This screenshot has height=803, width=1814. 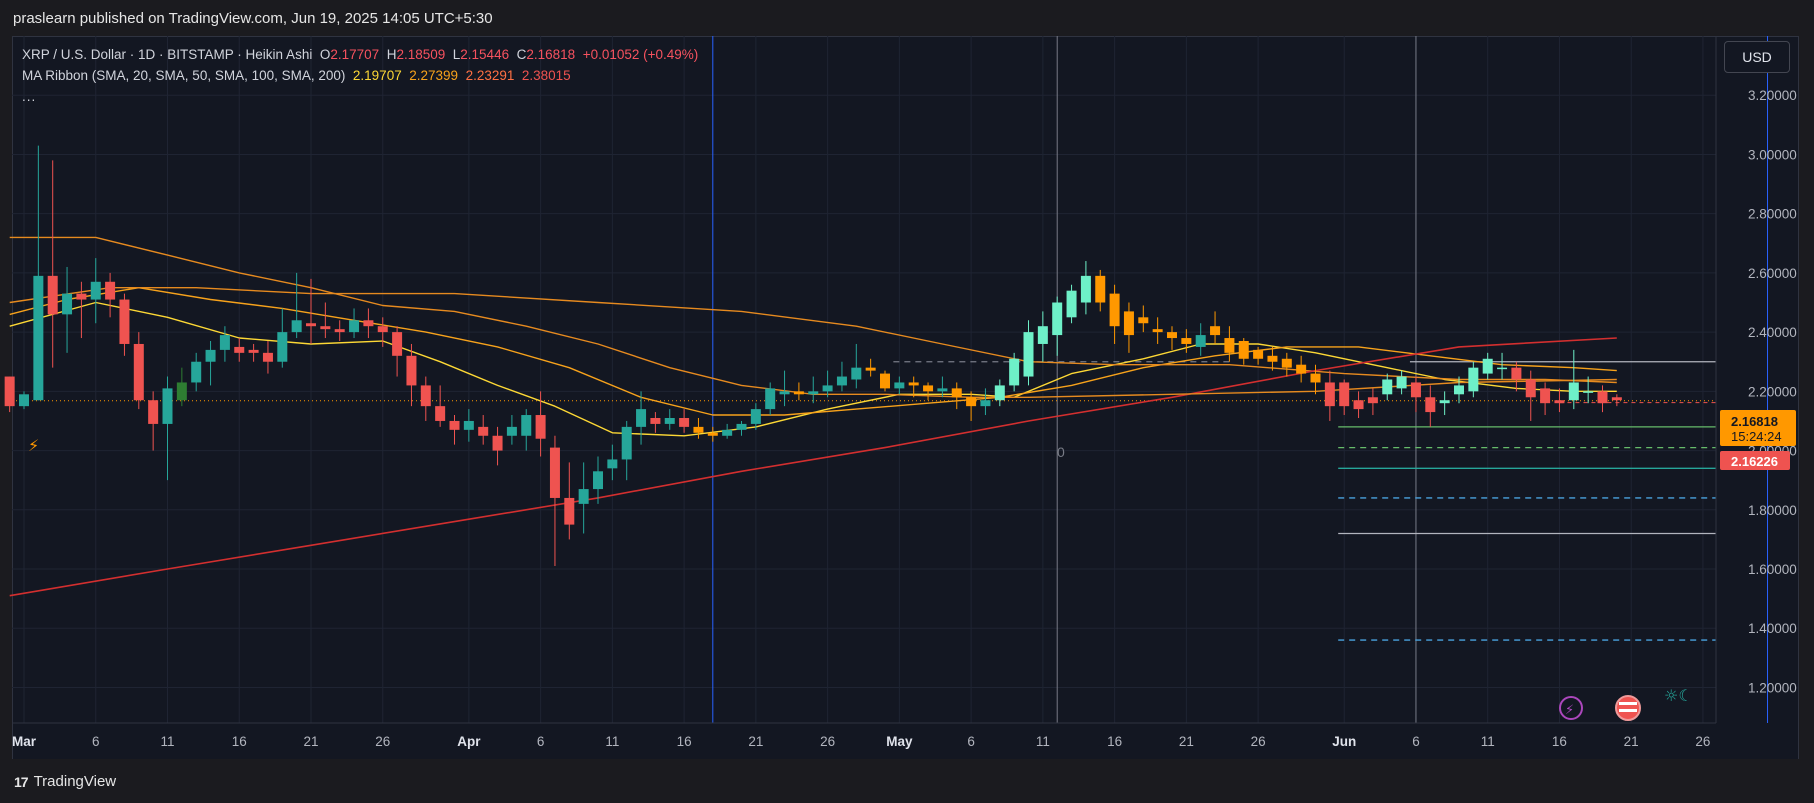 What do you see at coordinates (1756, 436) in the screenshot?
I see `countdown-label: 15:24:24` at bounding box center [1756, 436].